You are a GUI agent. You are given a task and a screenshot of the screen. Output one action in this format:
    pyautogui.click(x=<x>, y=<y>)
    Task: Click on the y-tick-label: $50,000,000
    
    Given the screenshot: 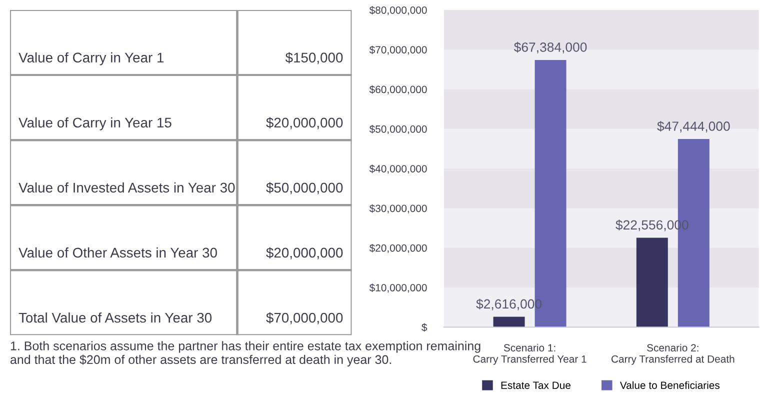 What is the action you would take?
    pyautogui.click(x=398, y=129)
    